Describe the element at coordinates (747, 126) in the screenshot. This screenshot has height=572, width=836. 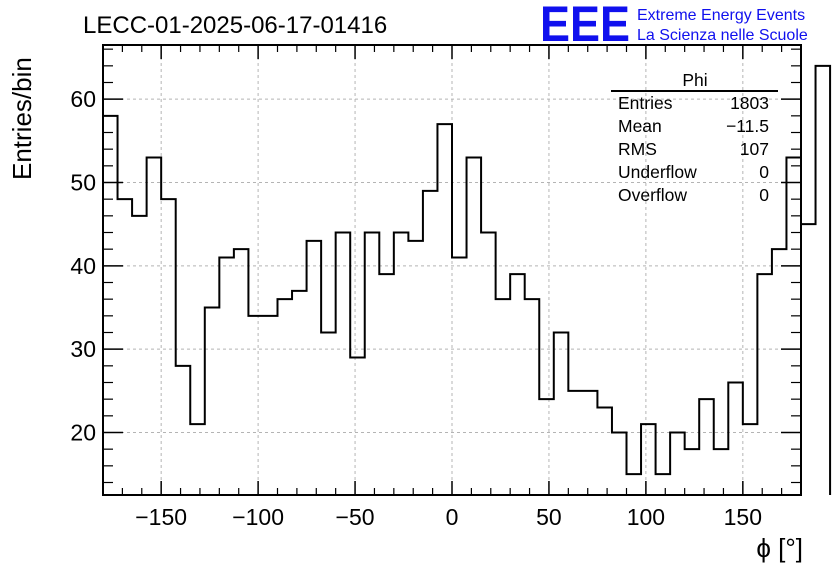
I see `stats-value: −11.5` at that location.